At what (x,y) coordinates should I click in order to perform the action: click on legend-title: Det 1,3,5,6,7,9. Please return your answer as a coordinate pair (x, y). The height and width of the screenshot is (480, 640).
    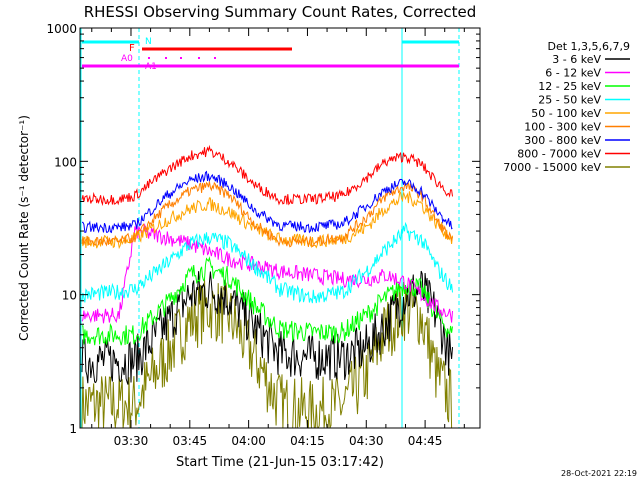
    Looking at the image, I should click on (588, 46).